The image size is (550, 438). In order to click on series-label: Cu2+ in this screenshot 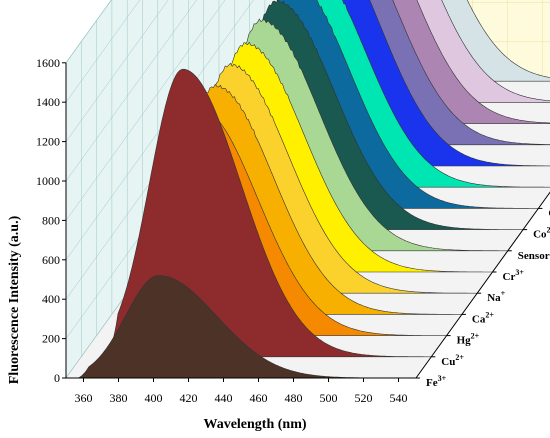, I will do `click(452, 360)`.